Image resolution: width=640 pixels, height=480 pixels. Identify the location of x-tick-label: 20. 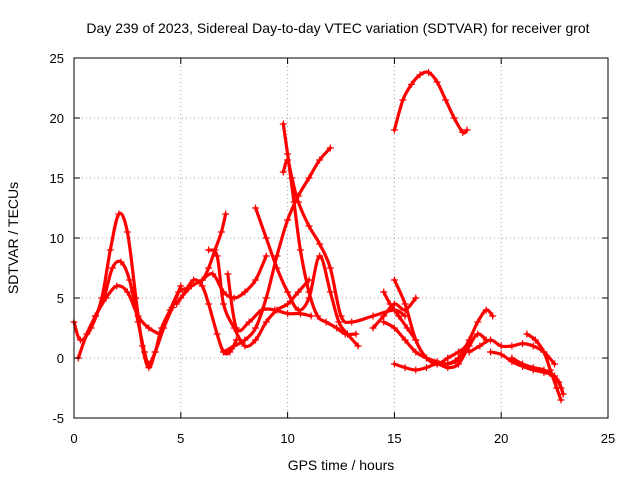
(501, 438).